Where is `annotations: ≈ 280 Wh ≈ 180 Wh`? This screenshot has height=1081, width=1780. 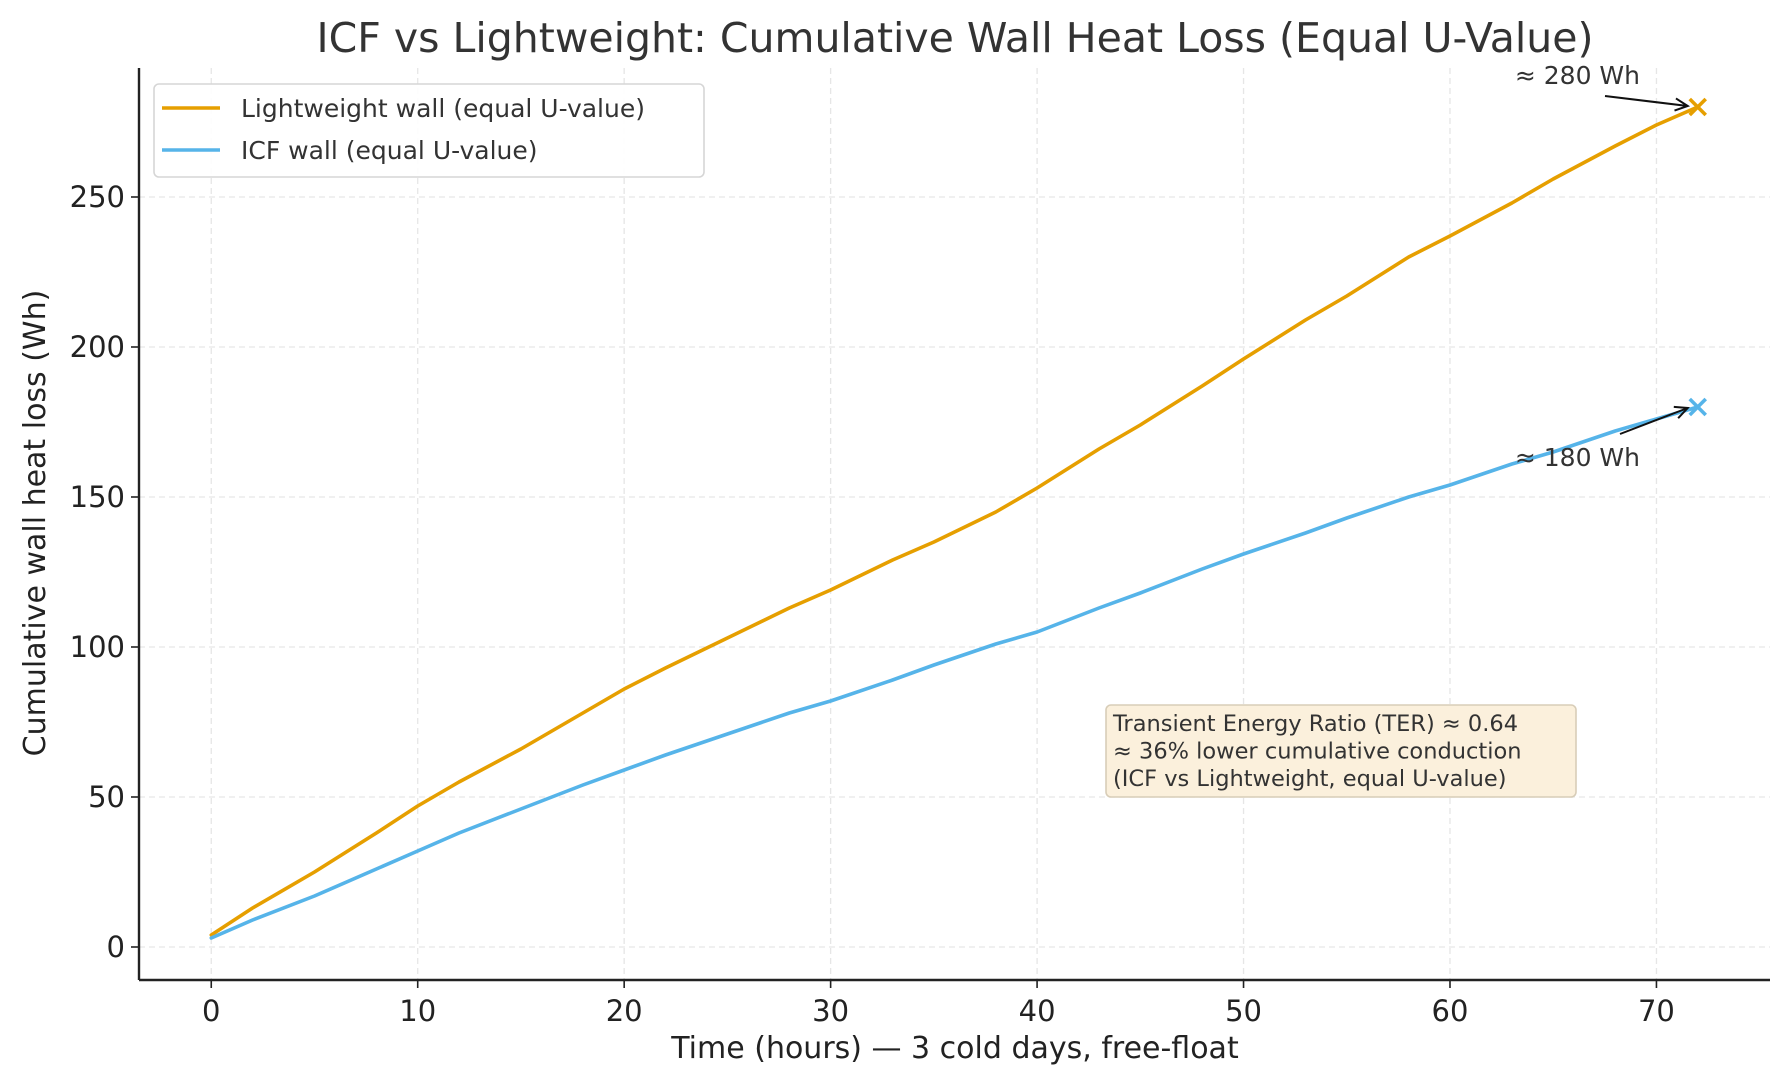
annotations: ≈ 280 Wh ≈ 180 Wh is located at coordinates (1611, 266).